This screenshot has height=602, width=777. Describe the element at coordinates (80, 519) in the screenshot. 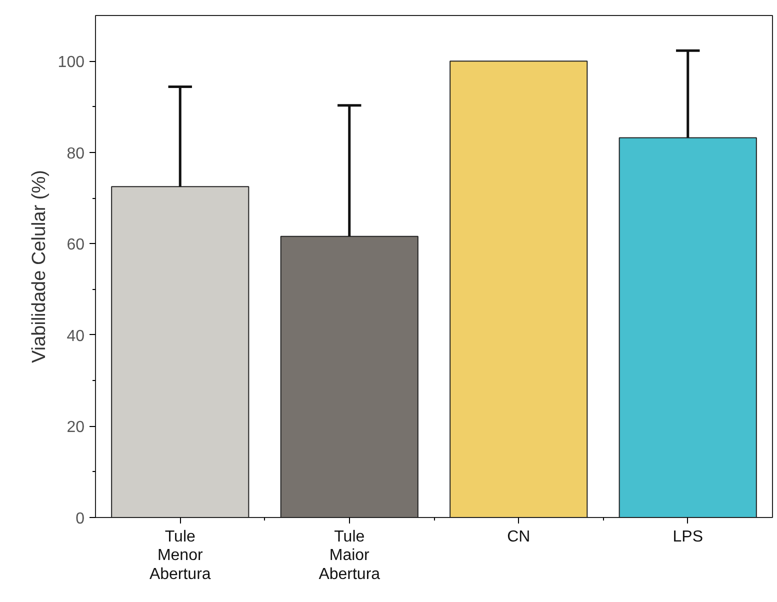

I see `y-tick-label: 0` at that location.